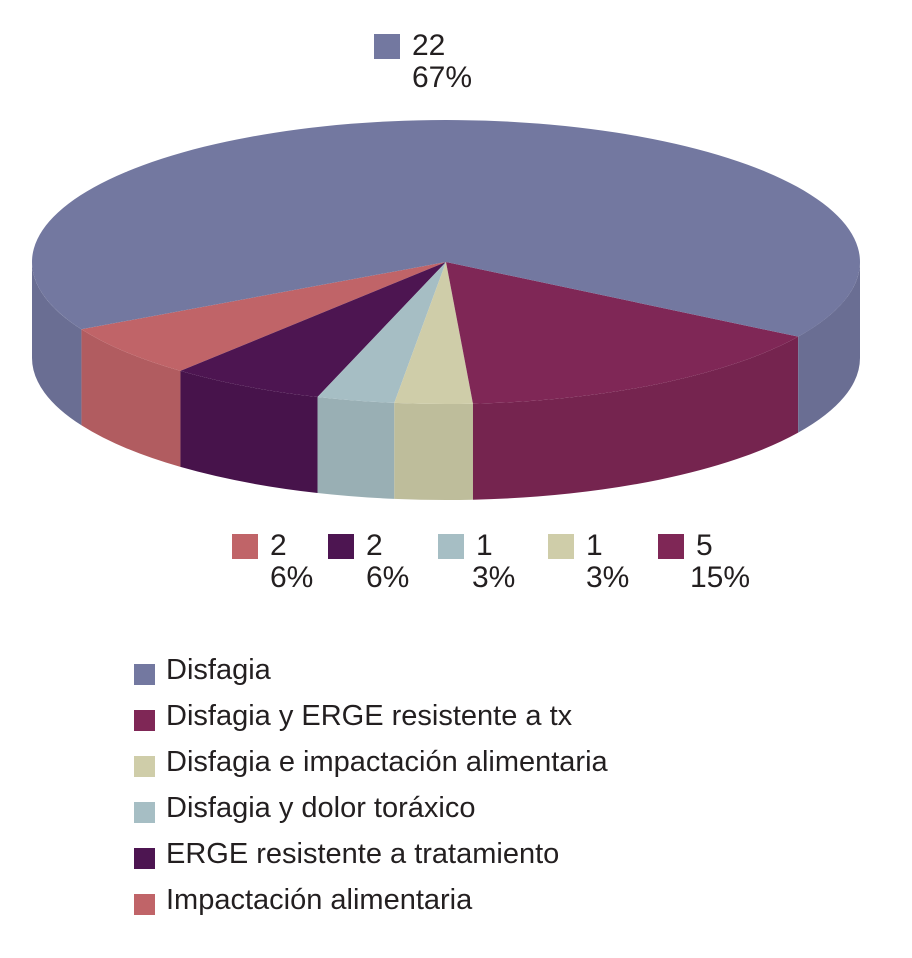 This screenshot has height=958, width=912. I want to click on data-label-percent: 15%, so click(720, 577).